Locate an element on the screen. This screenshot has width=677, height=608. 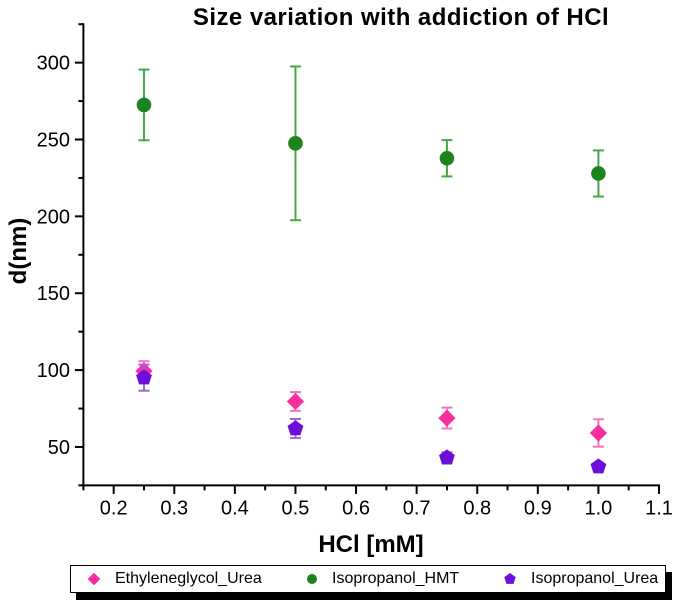
legend-label-isopropanol-hmt: Isopropanol_HMT is located at coordinates (396, 578).